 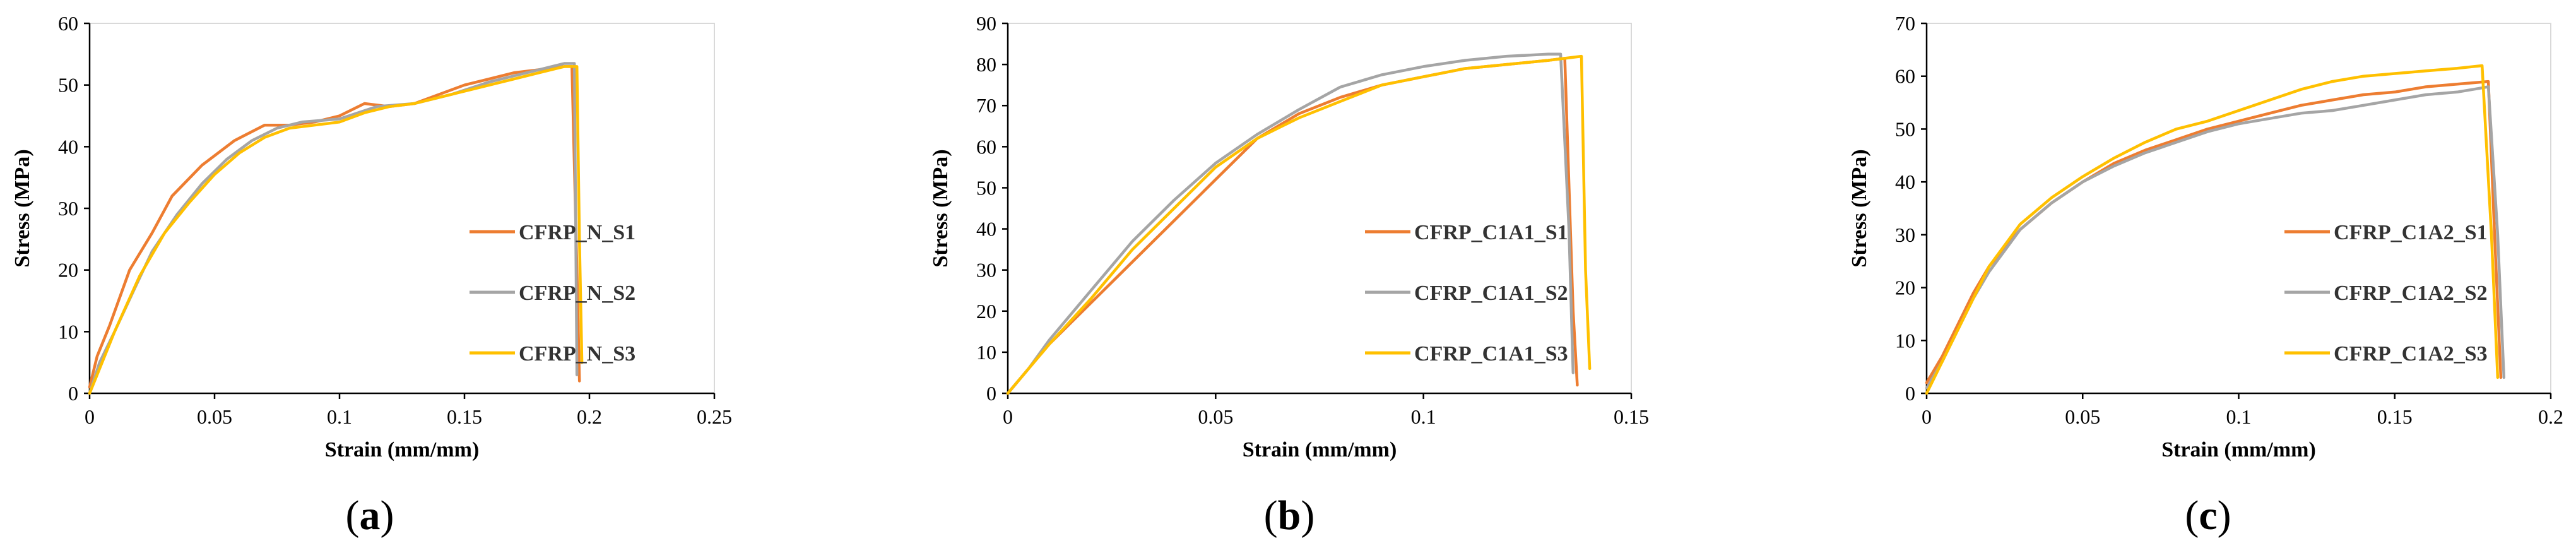 I want to click on legend-label: CFRP_C1A1_S2, so click(x=1491, y=293).